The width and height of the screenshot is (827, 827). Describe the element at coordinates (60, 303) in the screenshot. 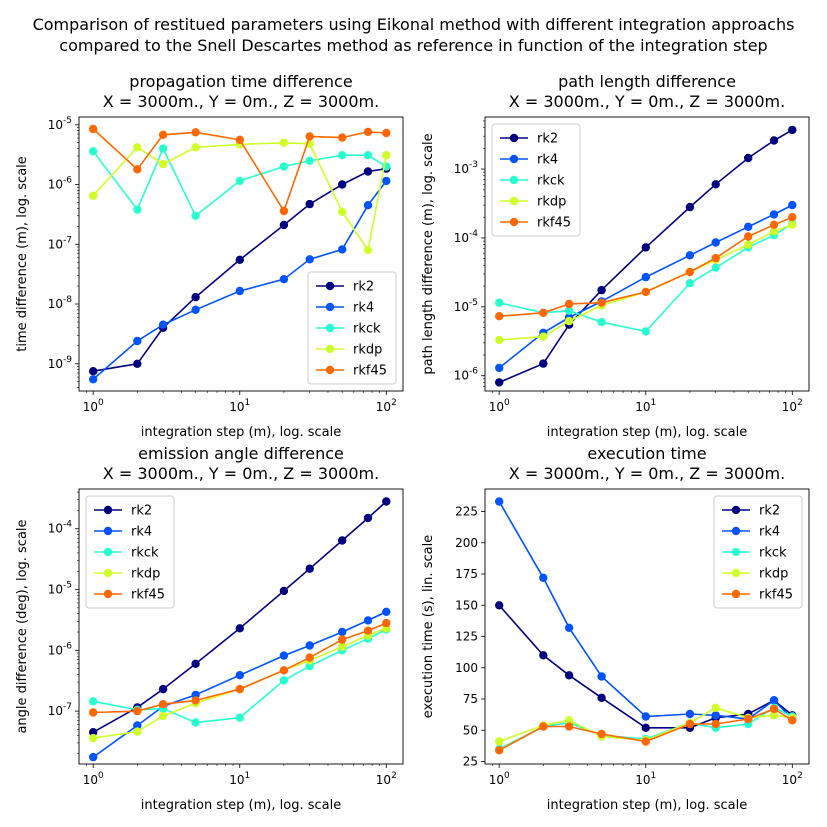

I see `y-tick-label: 10-8` at that location.